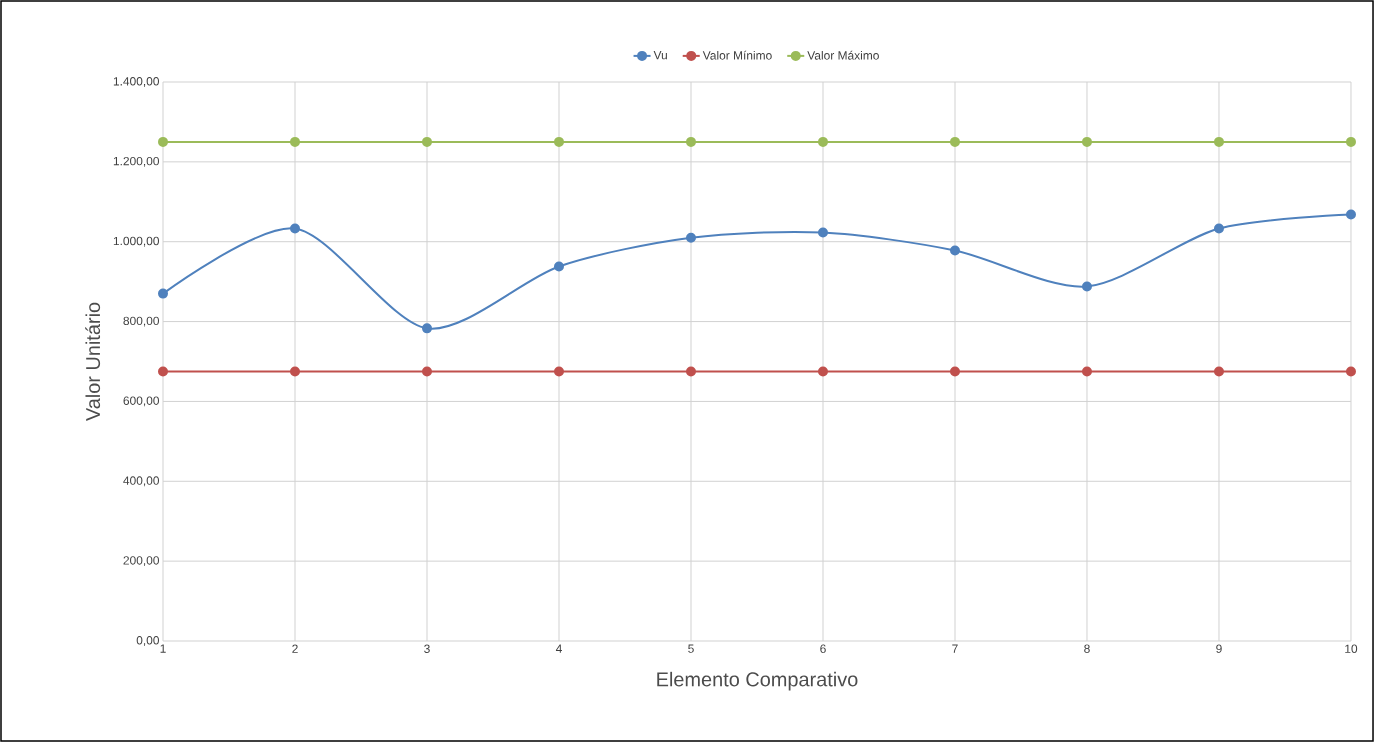 The image size is (1374, 742). What do you see at coordinates (558, 648) in the screenshot?
I see `x-tick-label: 4` at bounding box center [558, 648].